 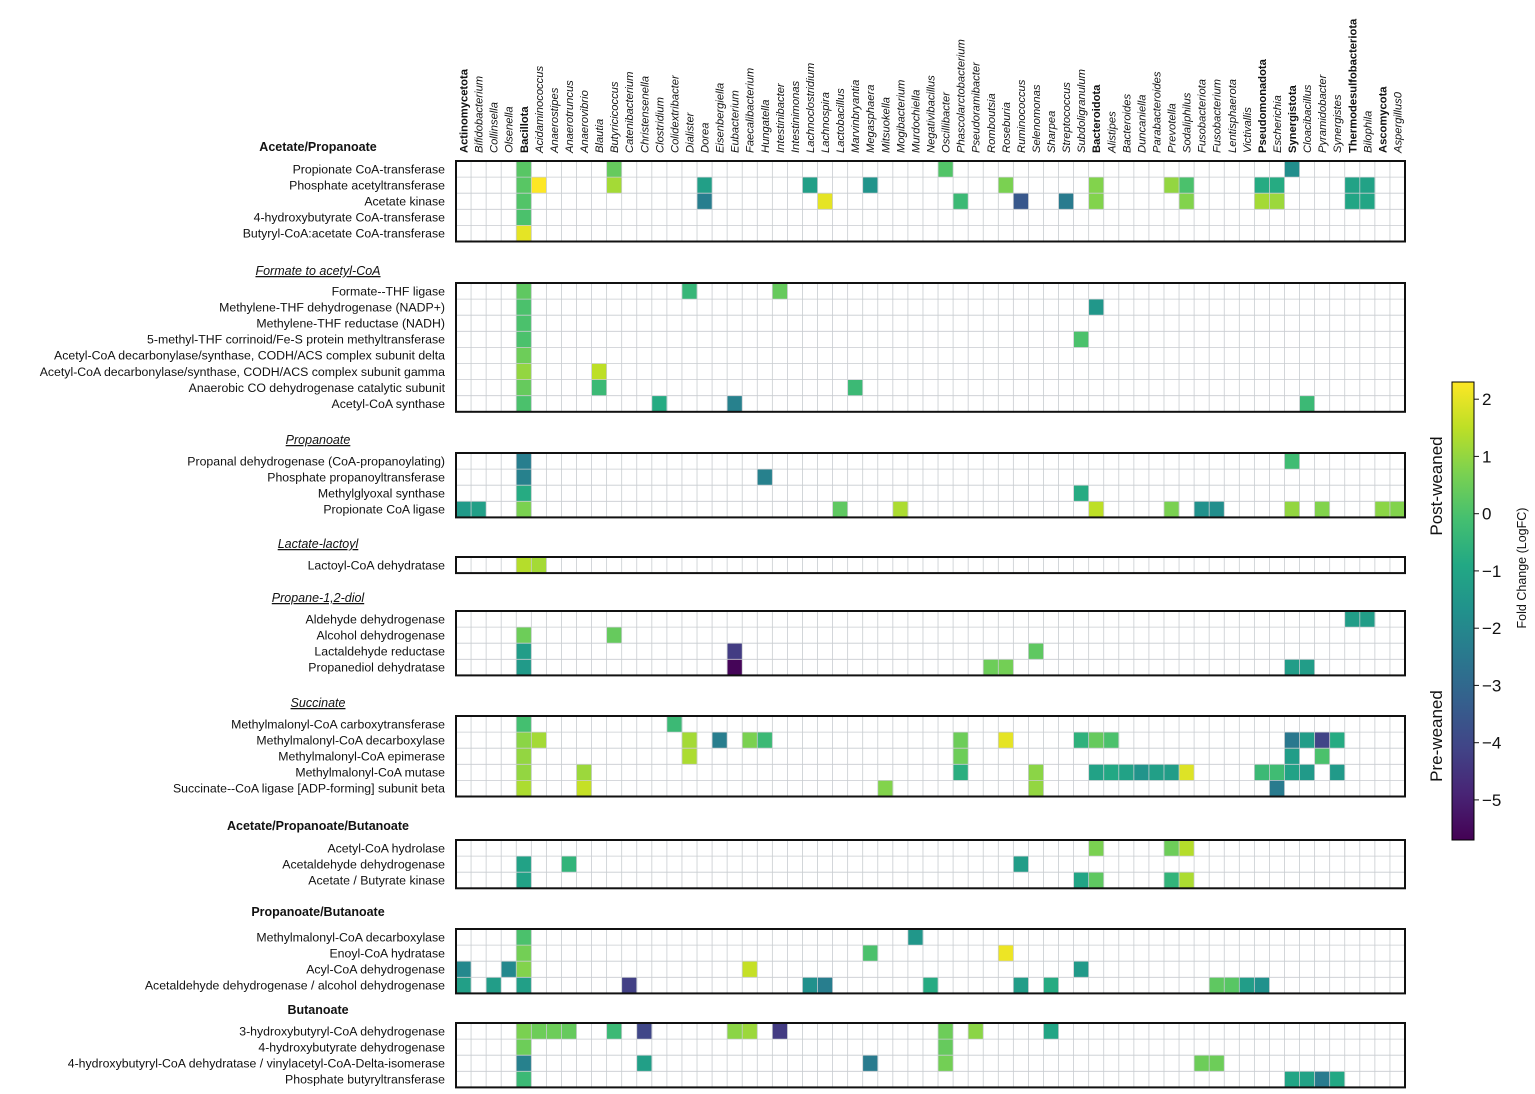 I want to click on cell-acetate-kinase-bacillota, so click(x=524, y=201).